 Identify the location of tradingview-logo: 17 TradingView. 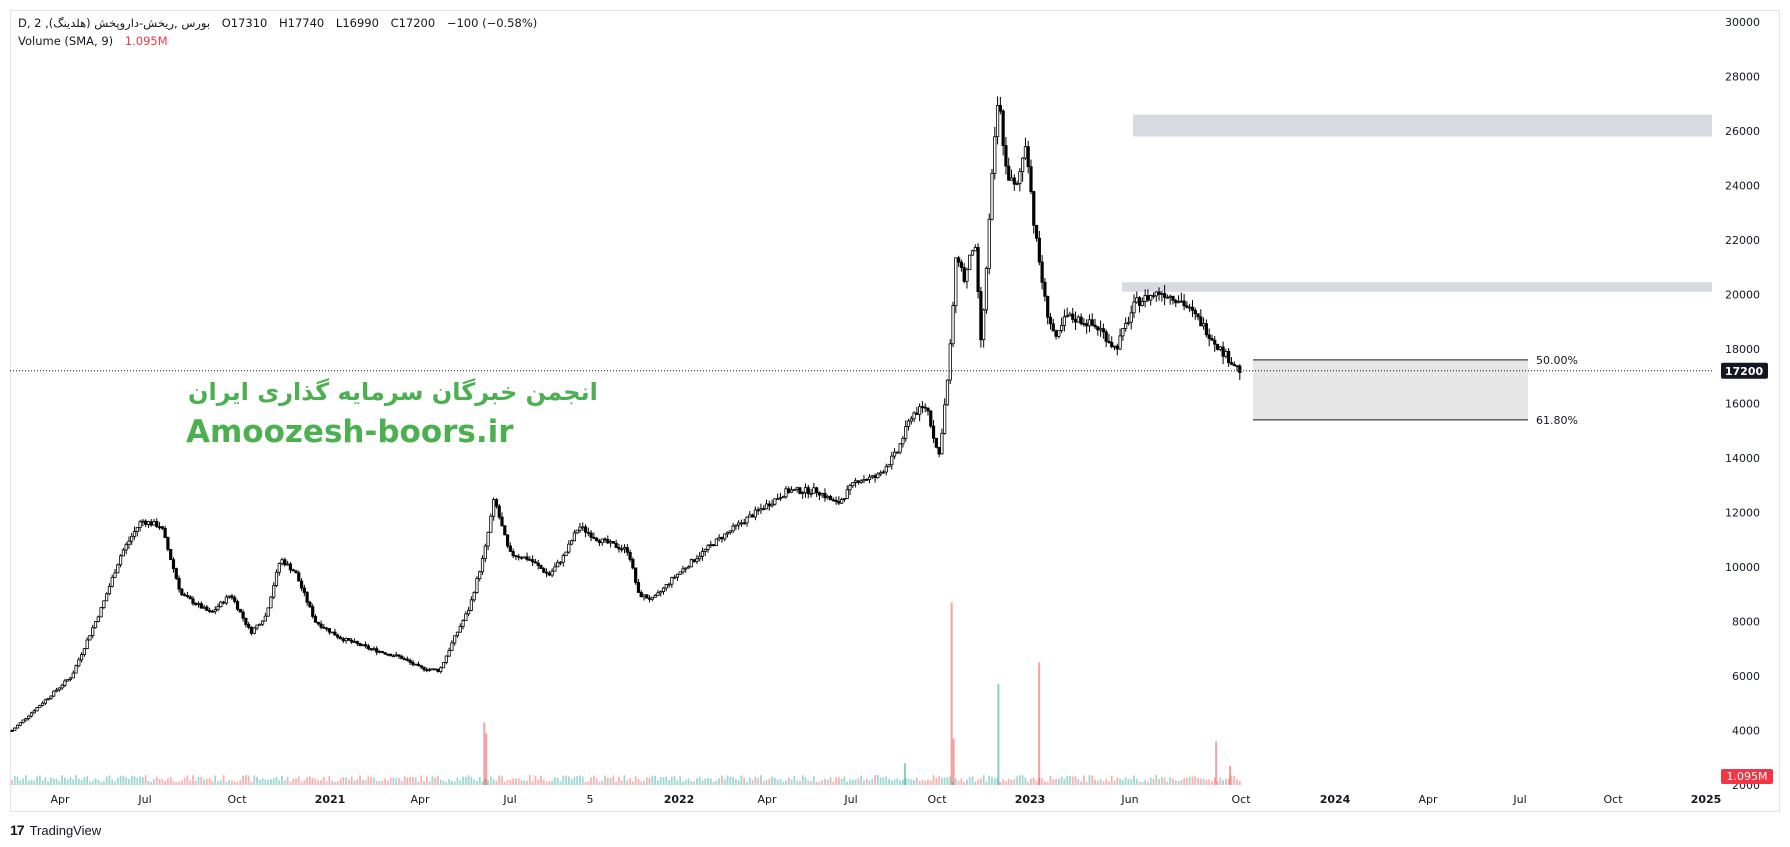
(55, 830).